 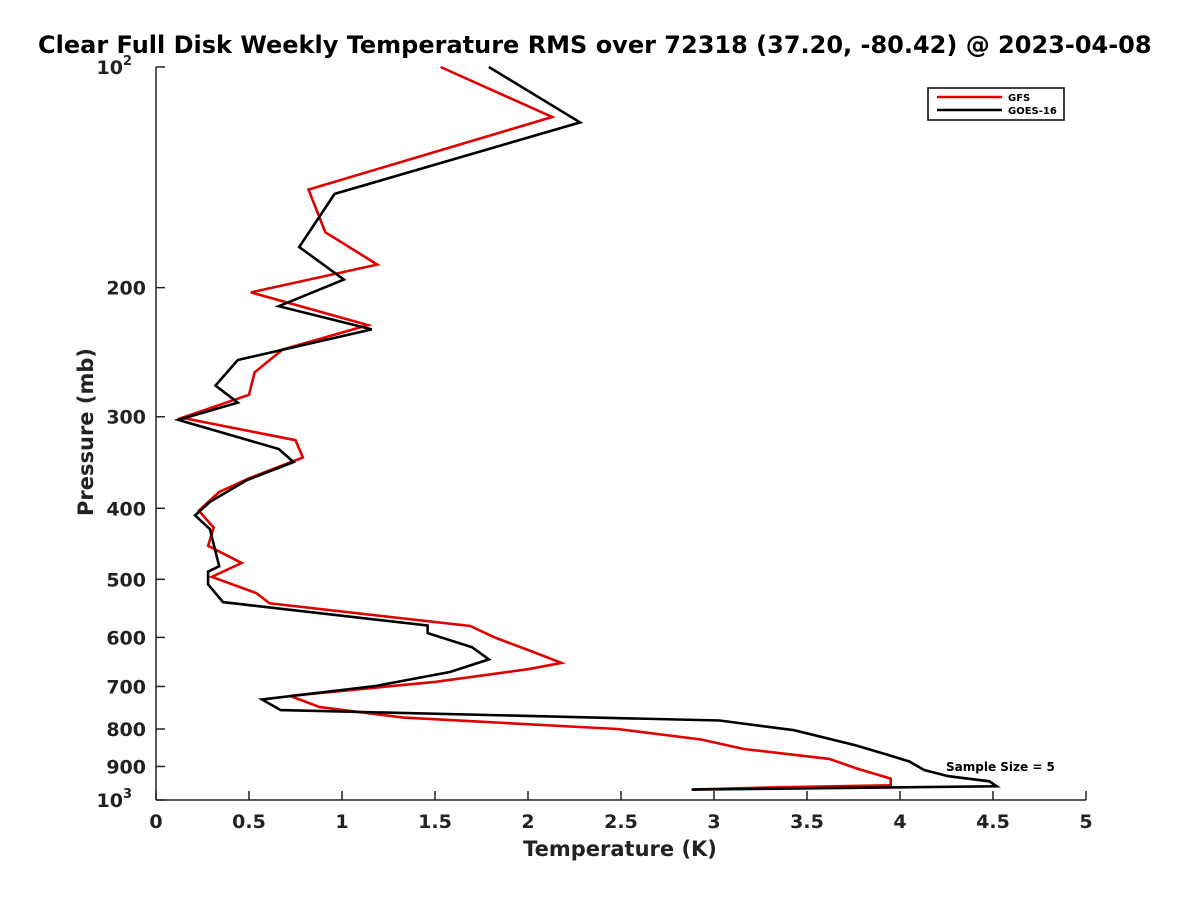 What do you see at coordinates (1085, 822) in the screenshot?
I see `x-tick-label: 5` at bounding box center [1085, 822].